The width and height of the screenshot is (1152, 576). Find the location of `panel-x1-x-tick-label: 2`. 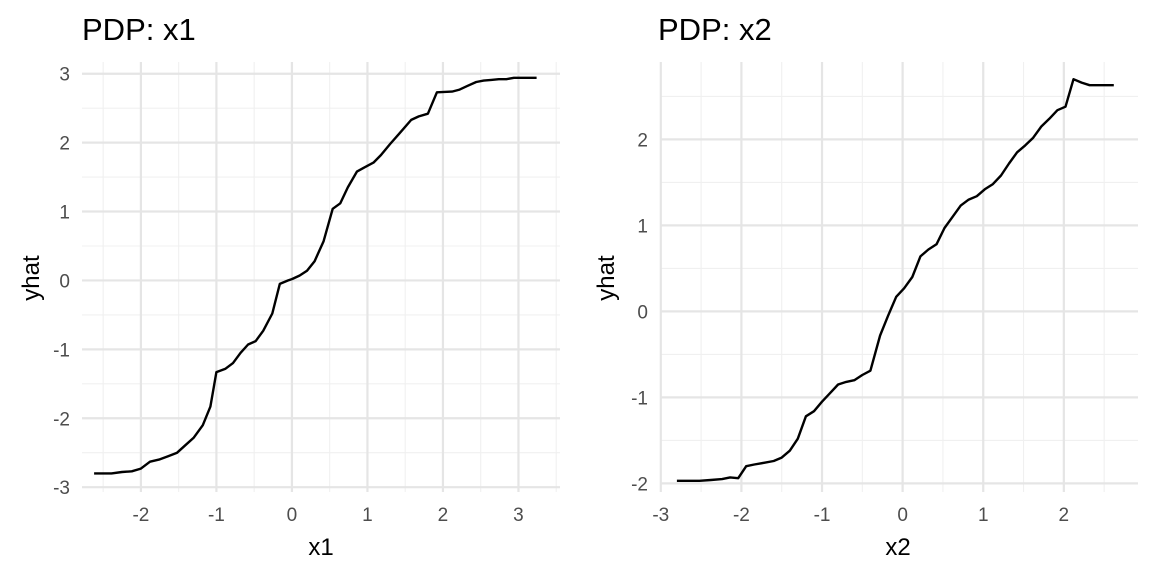

panel-x1-x-tick-label: 2 is located at coordinates (443, 515).